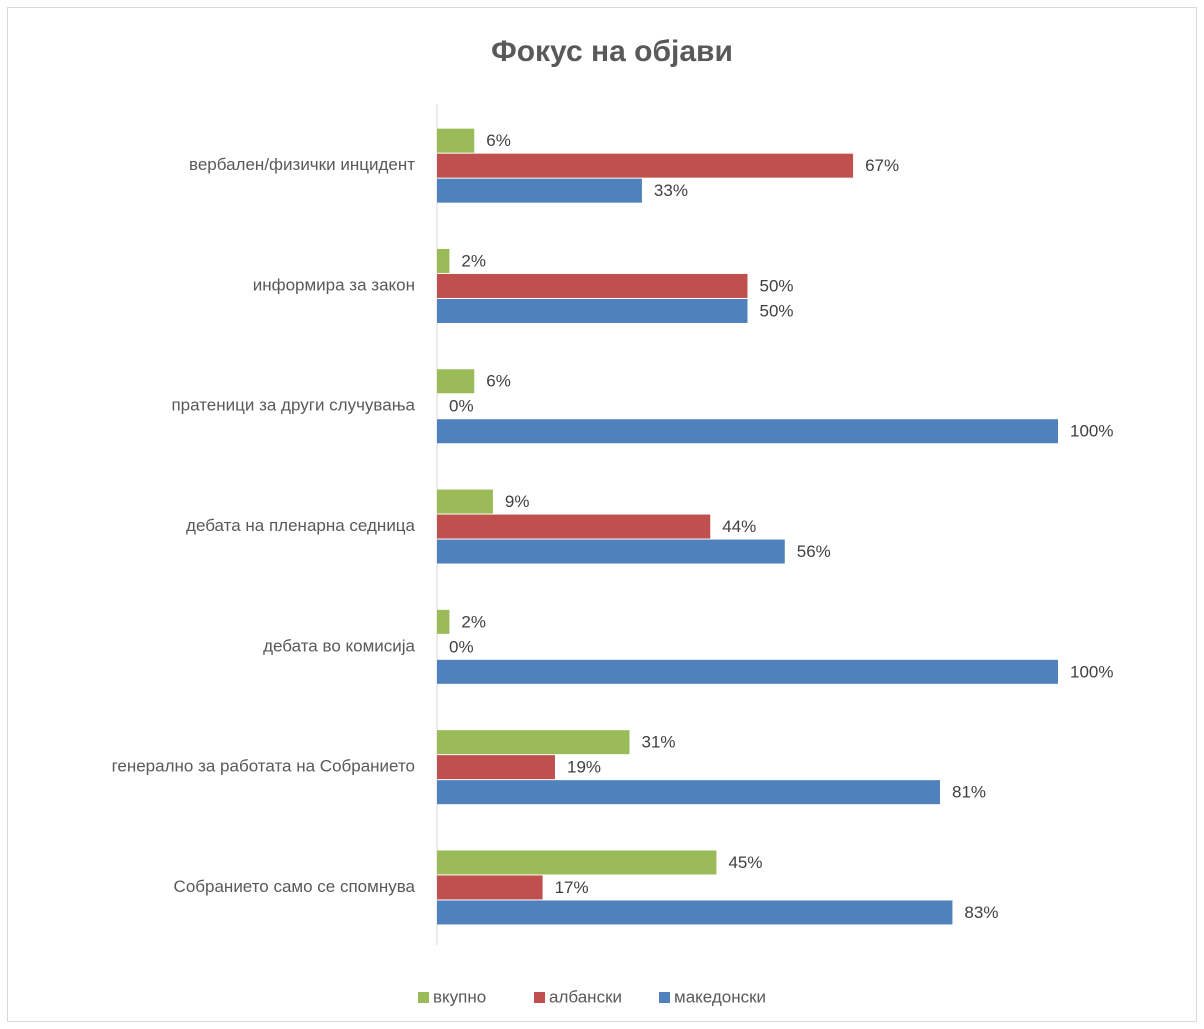 This screenshot has width=1204, height=1029. What do you see at coordinates (459, 996) in the screenshot?
I see `legend-label: вкупно` at bounding box center [459, 996].